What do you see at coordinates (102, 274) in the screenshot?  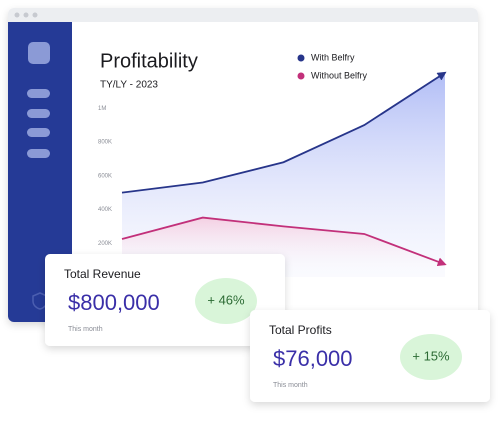 I see `card-title: Total Revenue` at bounding box center [102, 274].